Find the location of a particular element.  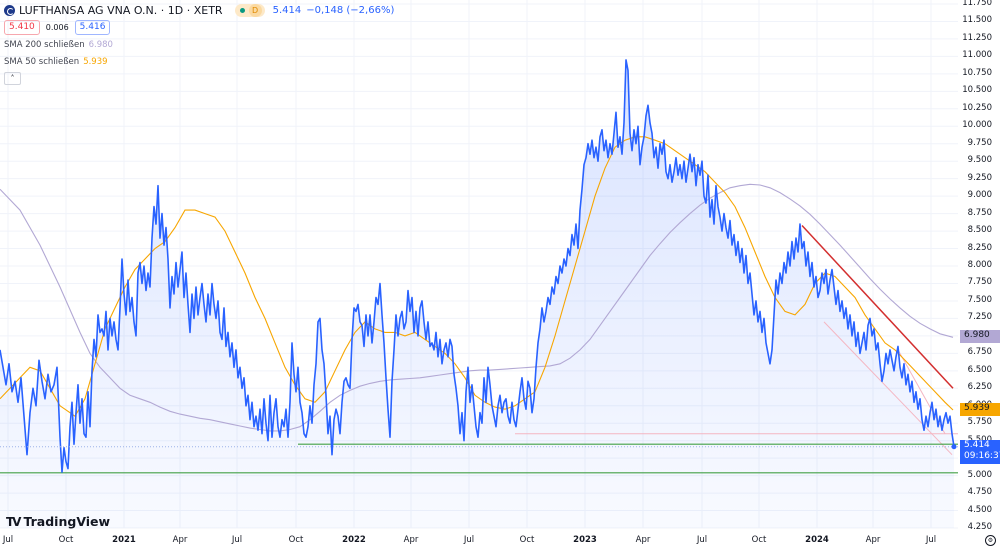

time-tick-label: 2021 is located at coordinates (124, 540).